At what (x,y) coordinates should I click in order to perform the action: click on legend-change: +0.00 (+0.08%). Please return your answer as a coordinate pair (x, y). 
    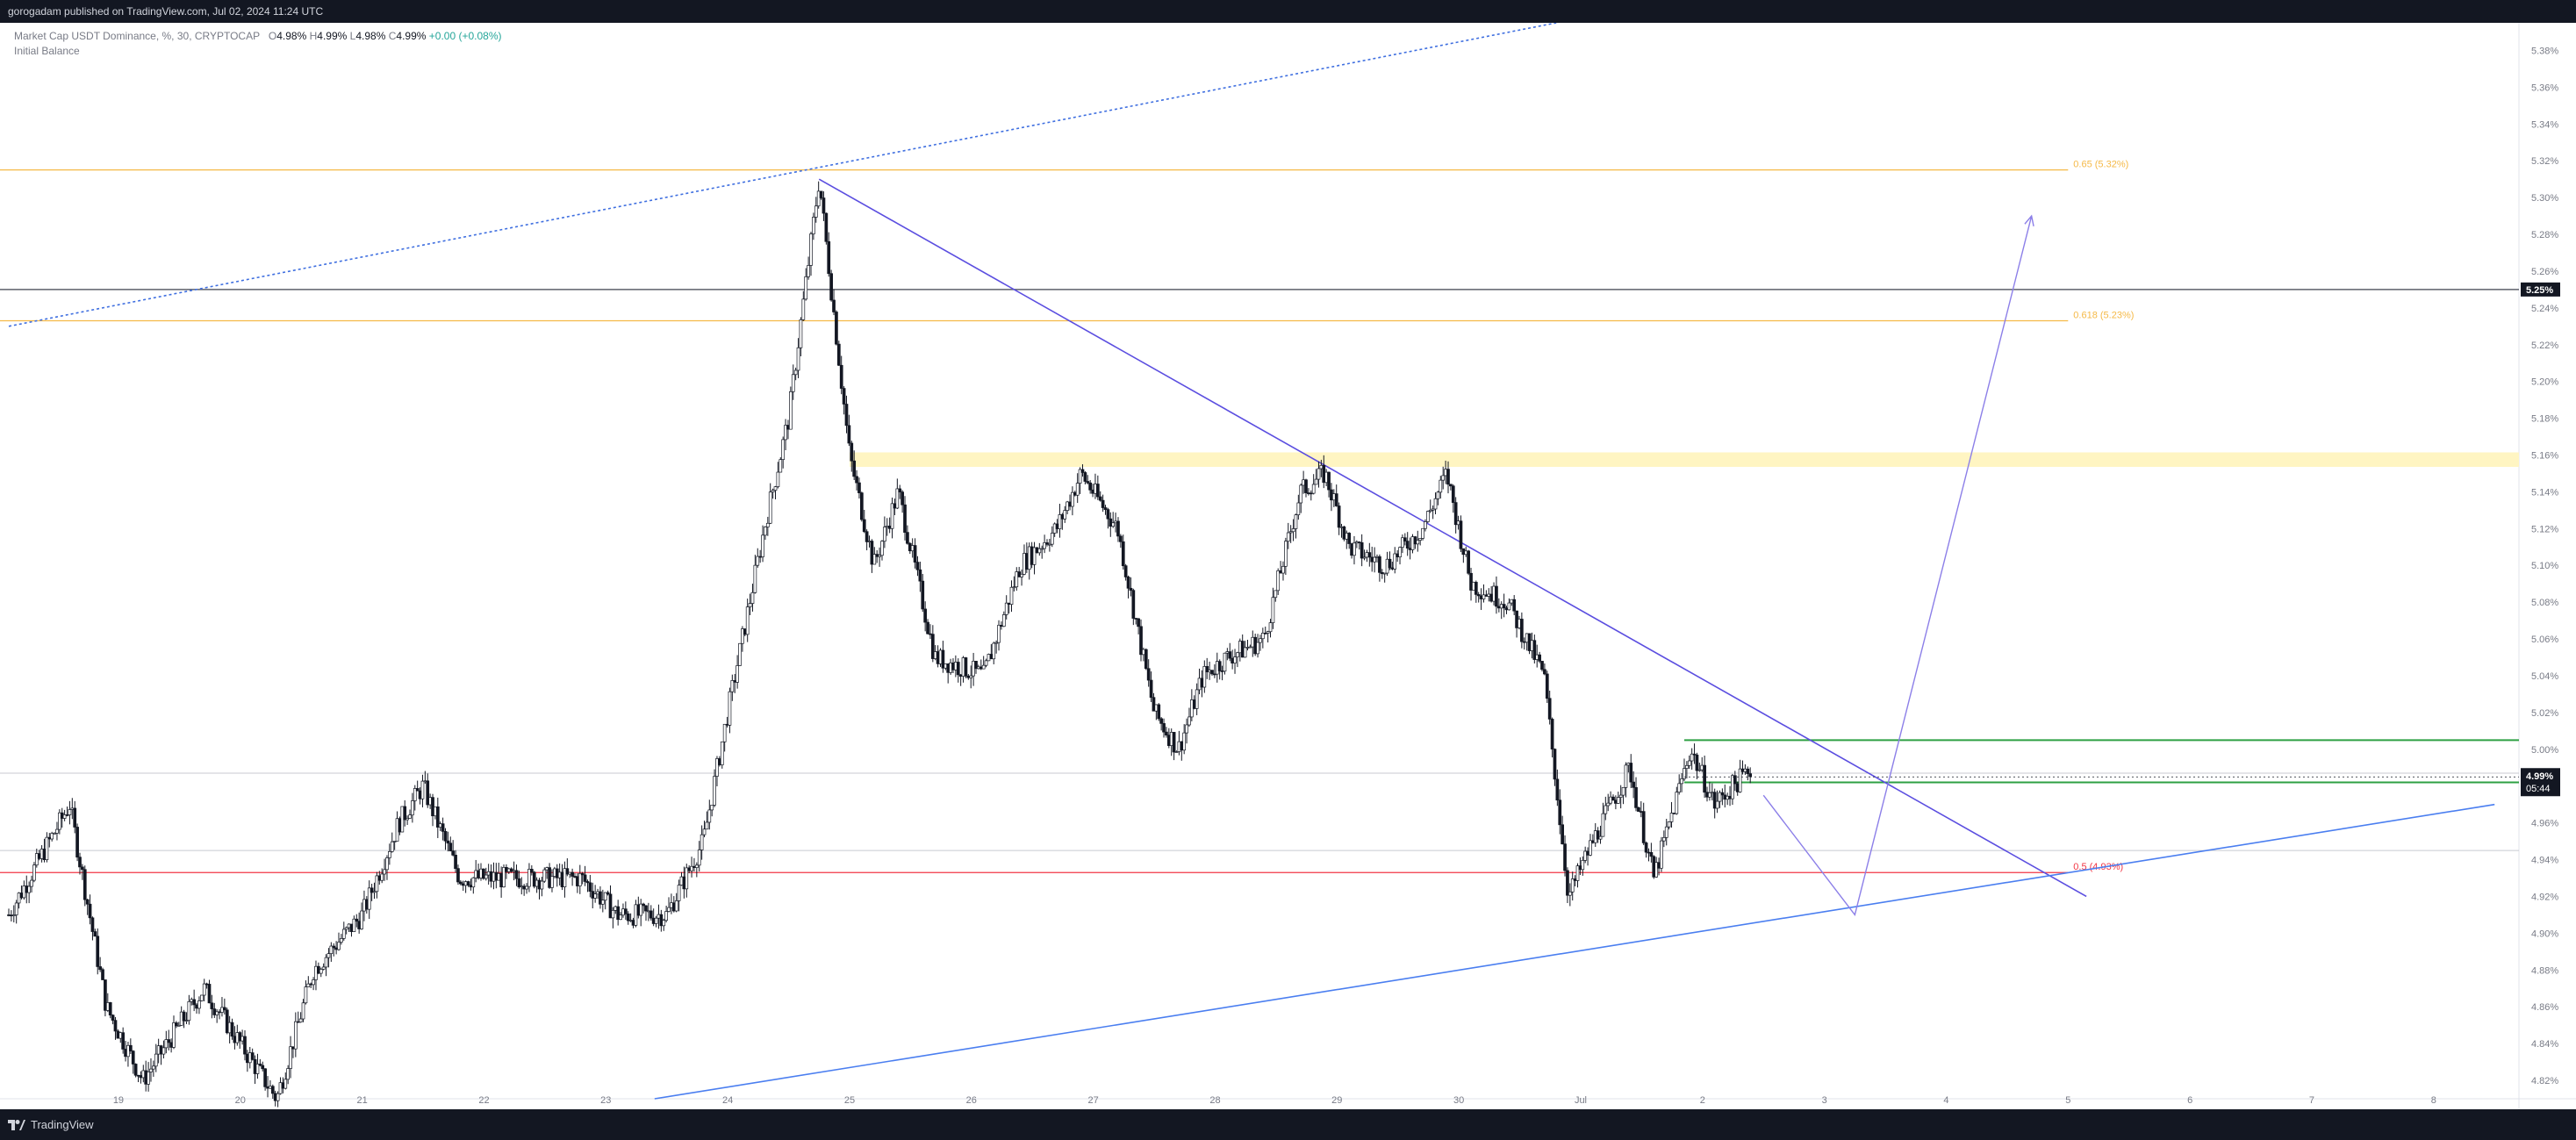
    Looking at the image, I should click on (465, 36).